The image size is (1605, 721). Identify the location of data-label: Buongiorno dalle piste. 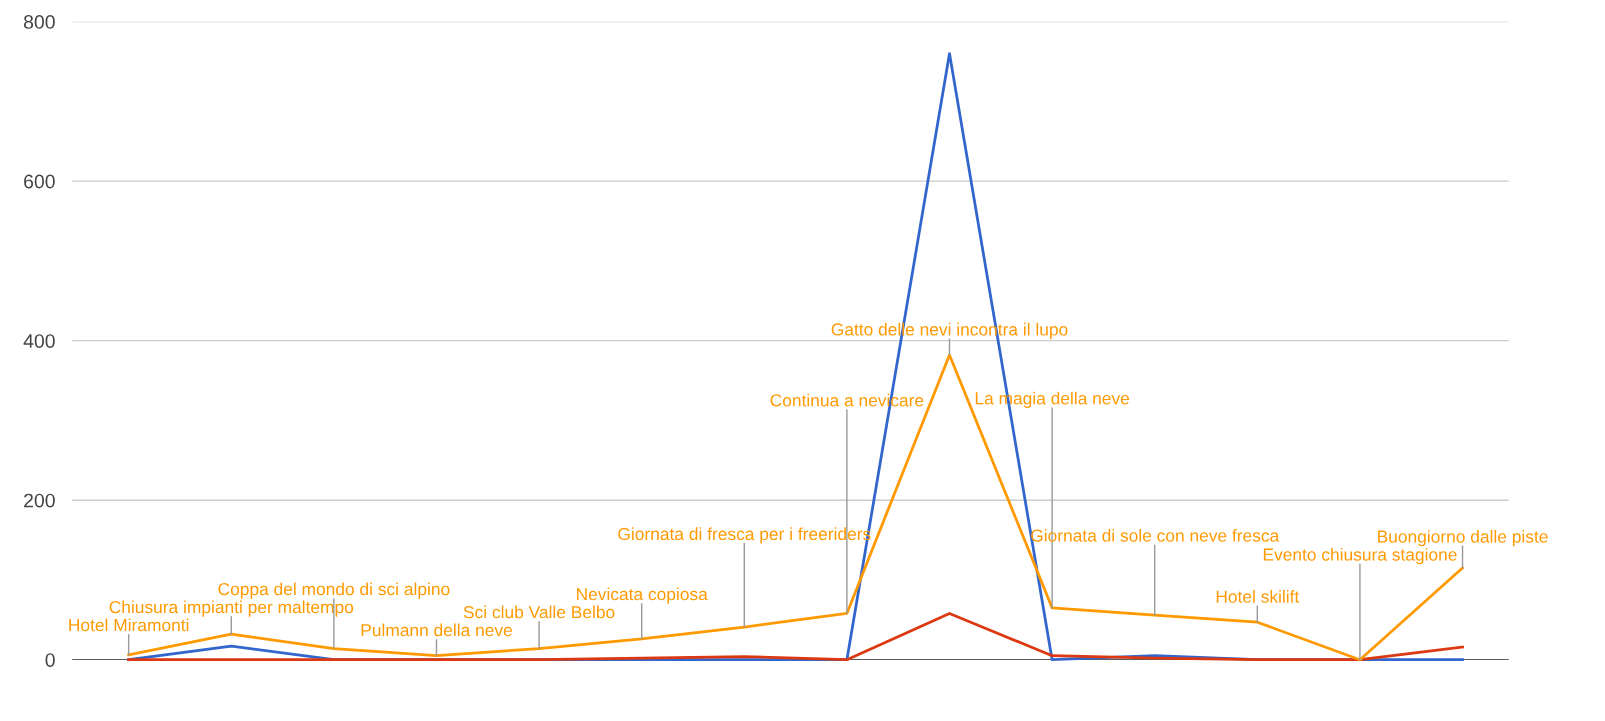
(1463, 538).